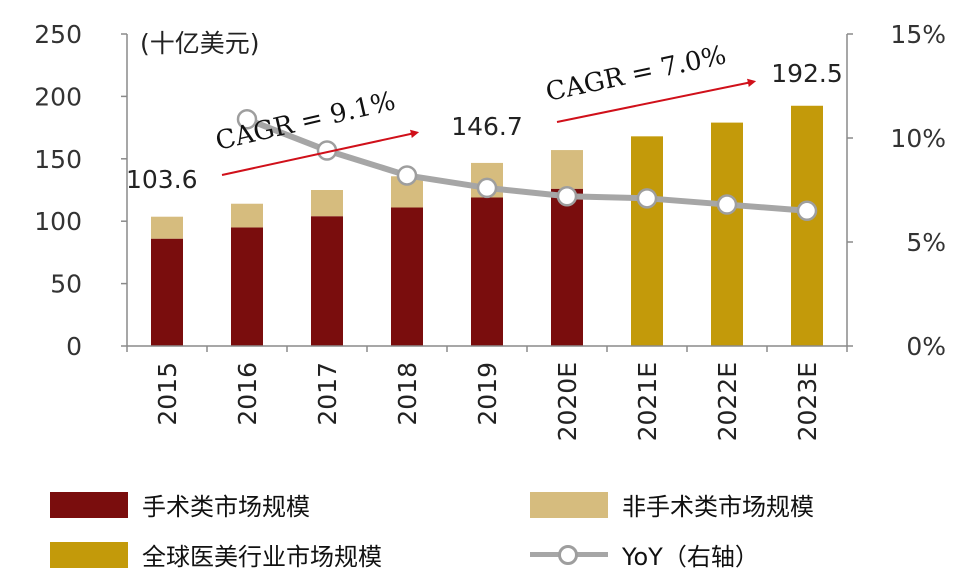  I want to click on x-tick-label: 2021E, so click(647, 401).